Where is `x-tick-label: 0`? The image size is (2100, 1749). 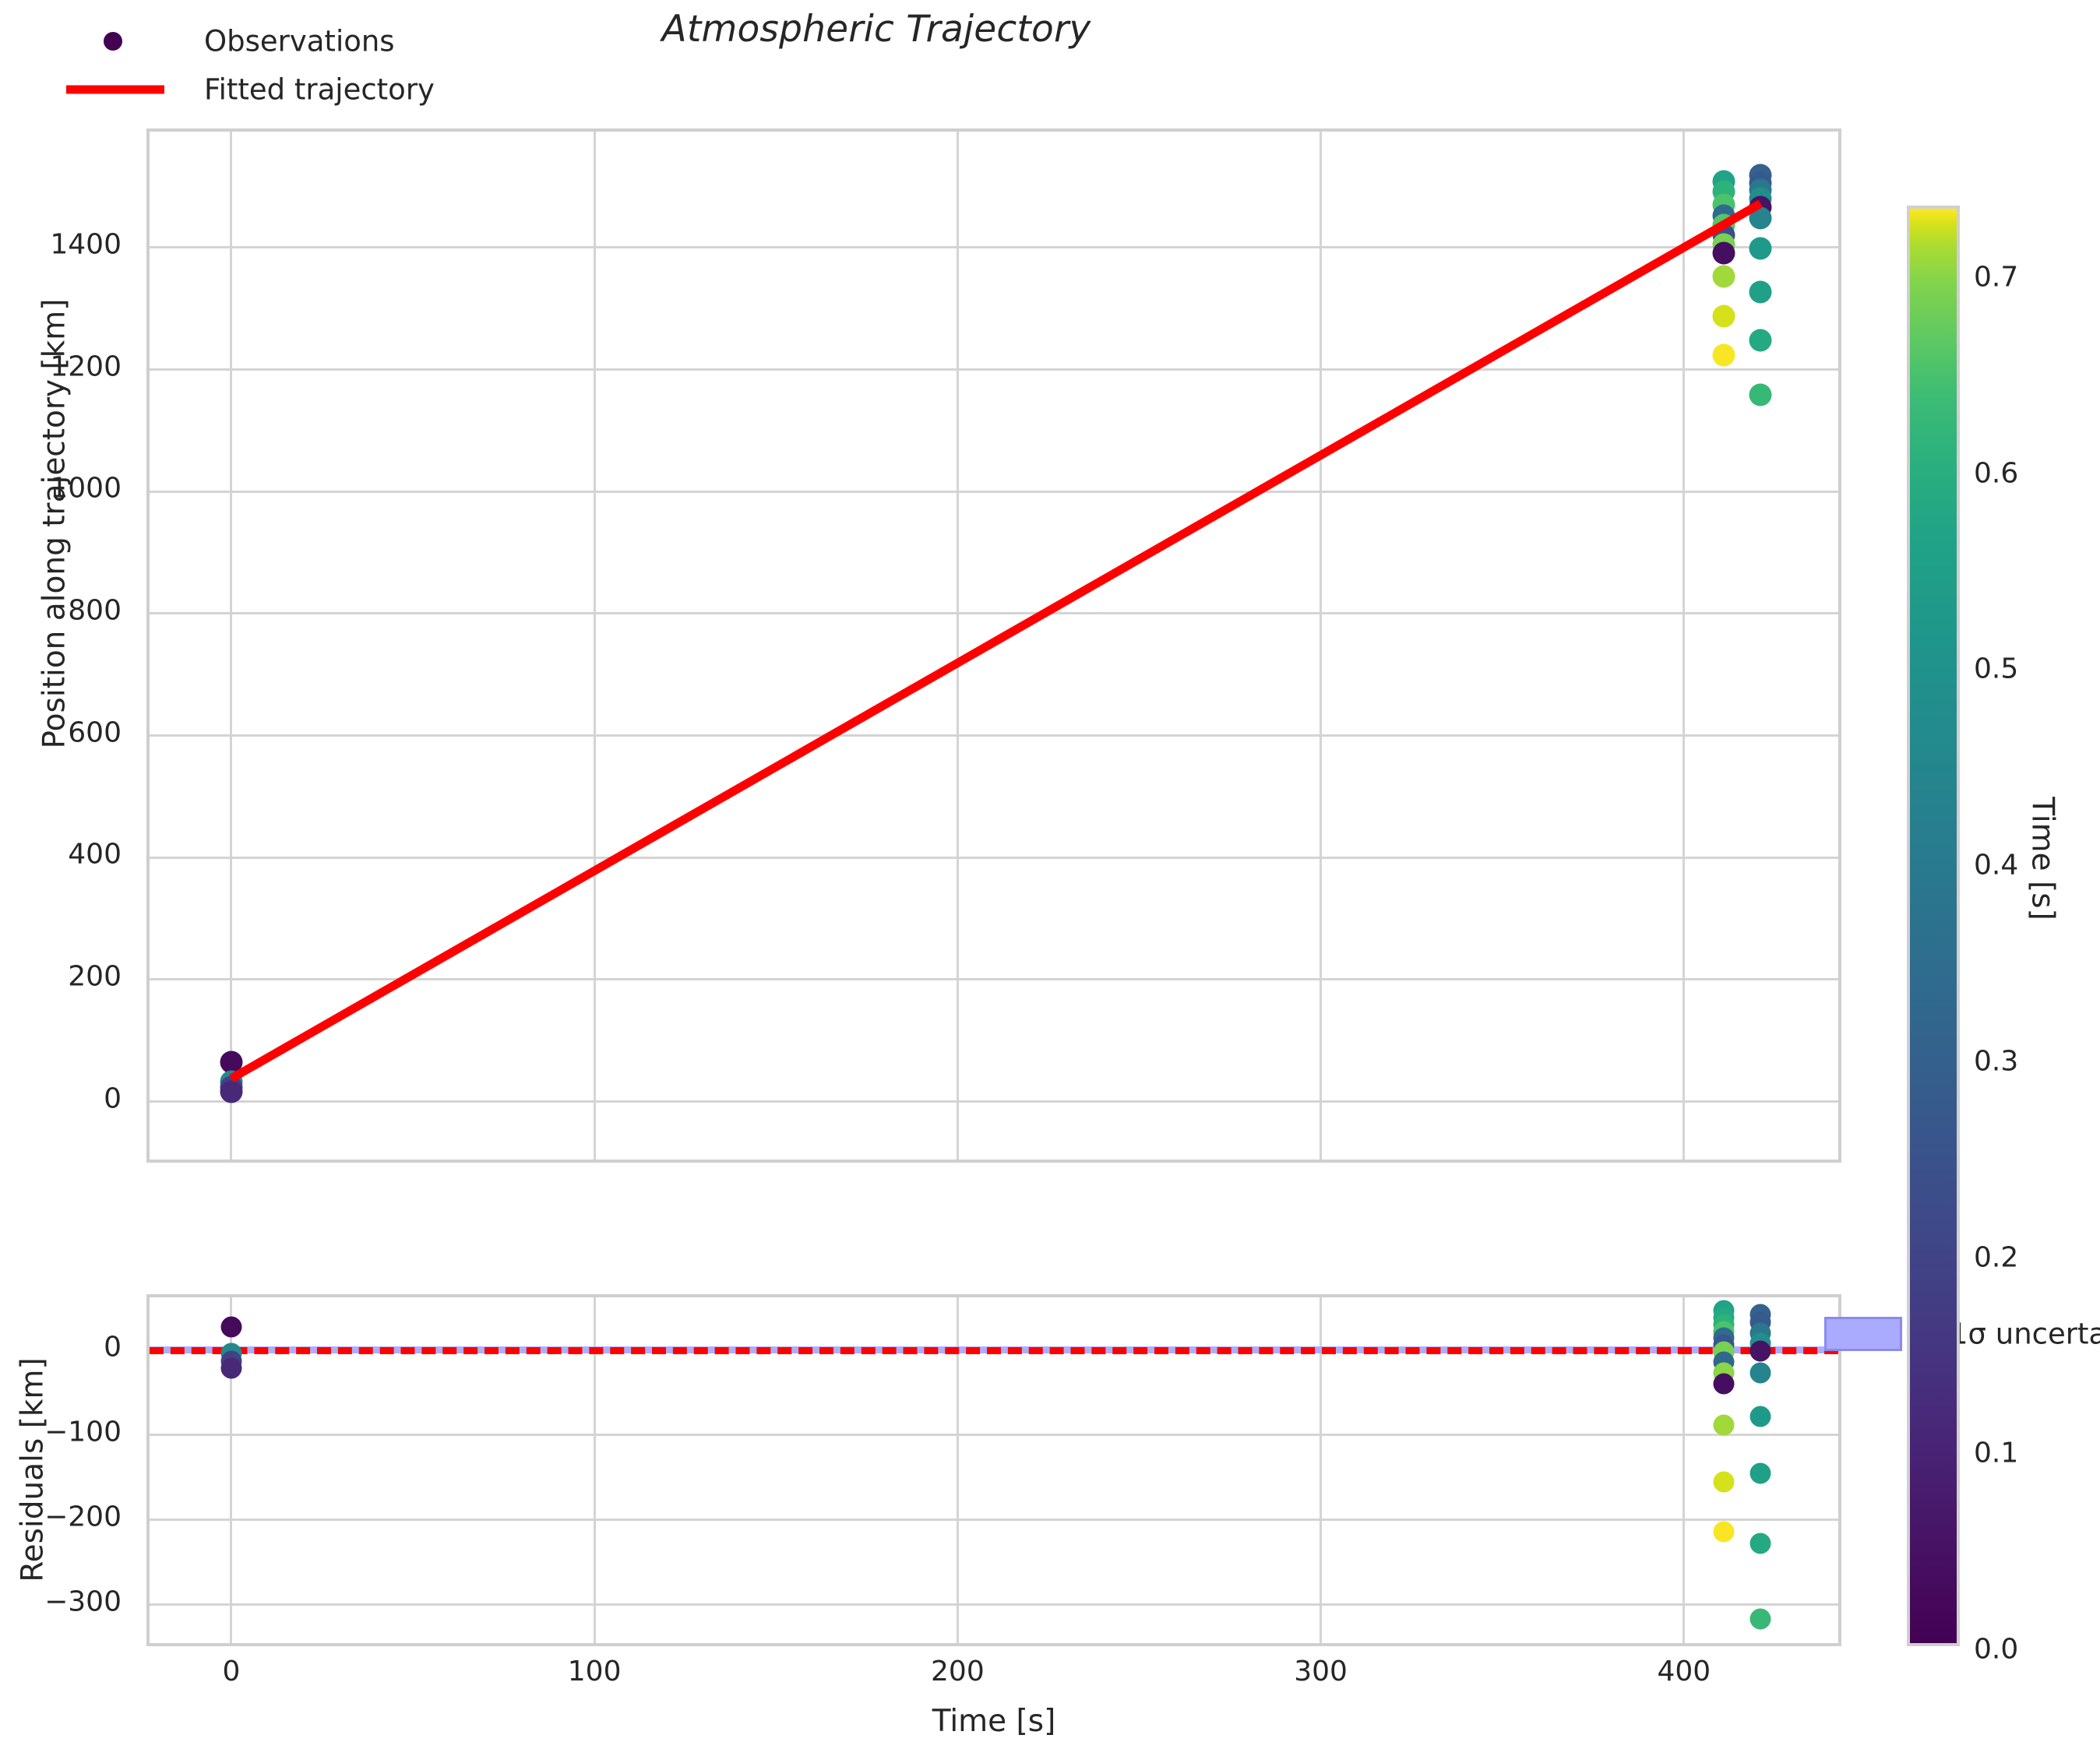 x-tick-label: 0 is located at coordinates (231, 1671).